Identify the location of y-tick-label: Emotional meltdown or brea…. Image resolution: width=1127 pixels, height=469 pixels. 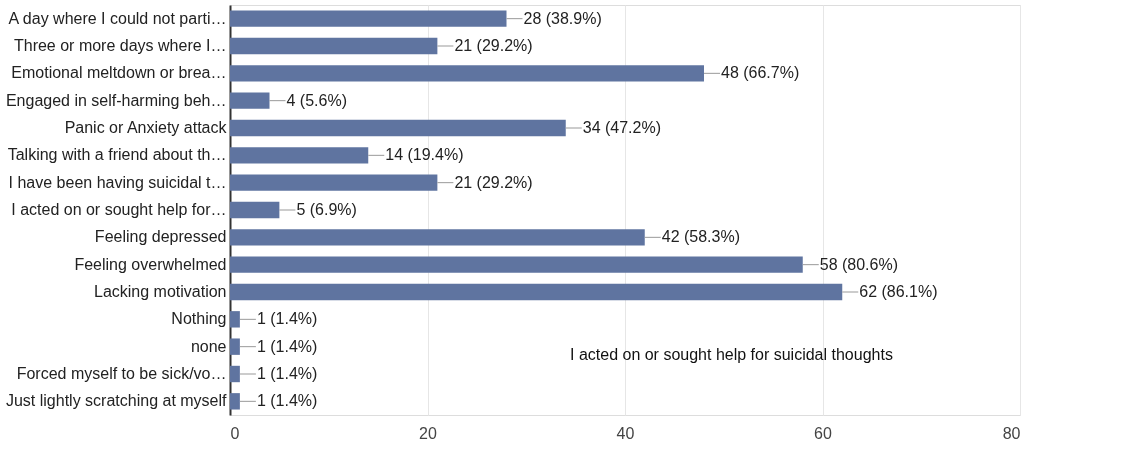
(119, 73).